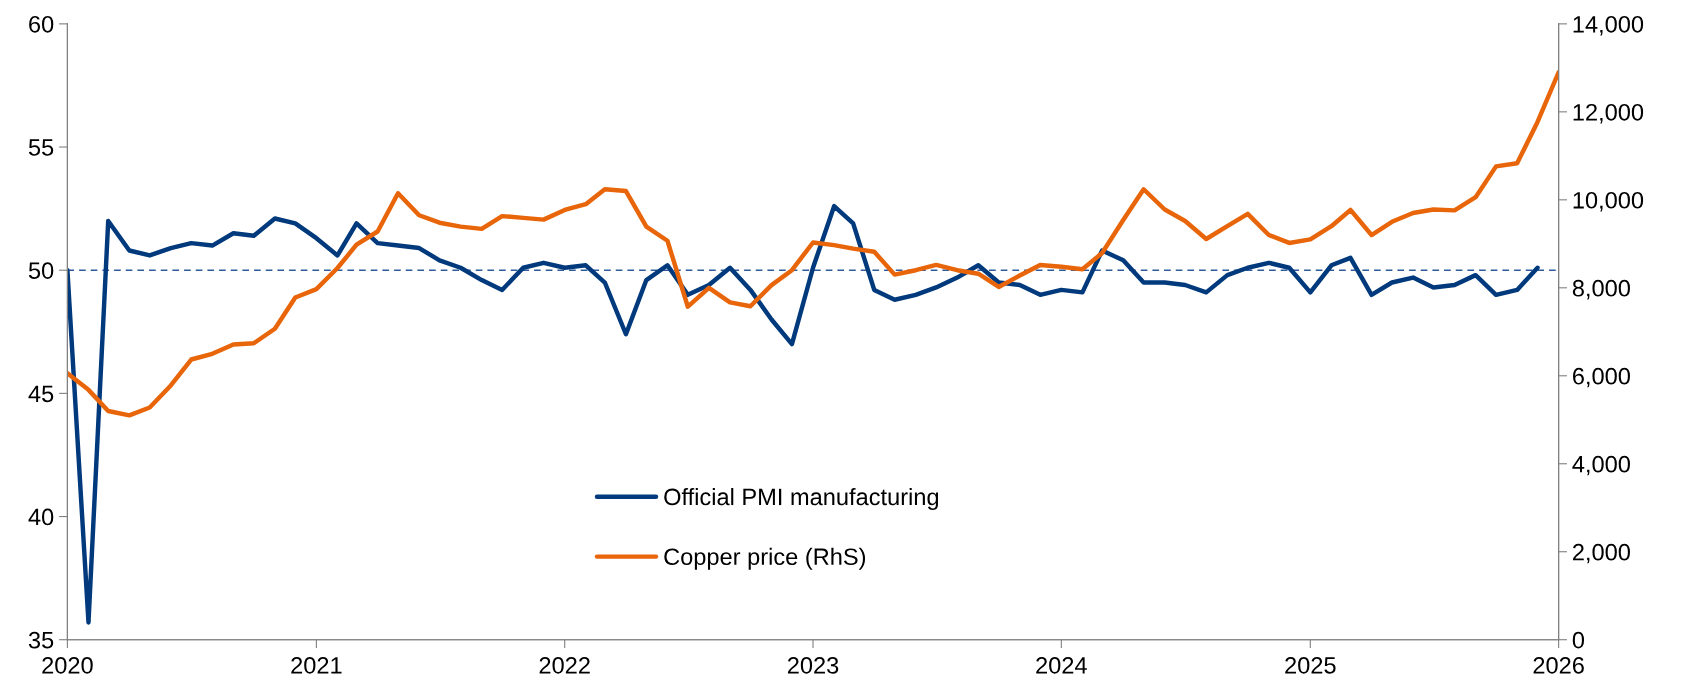  I want to click on y-tick-label: 40, so click(41, 517).